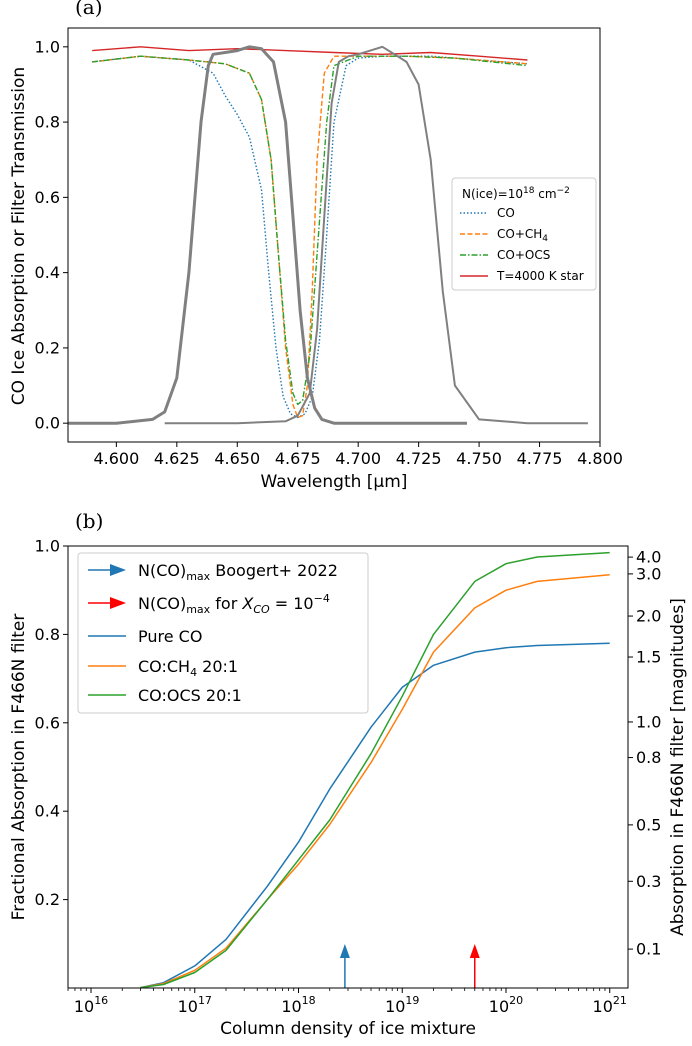 Image resolution: width=692 pixels, height=1046 pixels. What do you see at coordinates (358, 458) in the screenshot?
I see `x-tick-label: 4.700` at bounding box center [358, 458].